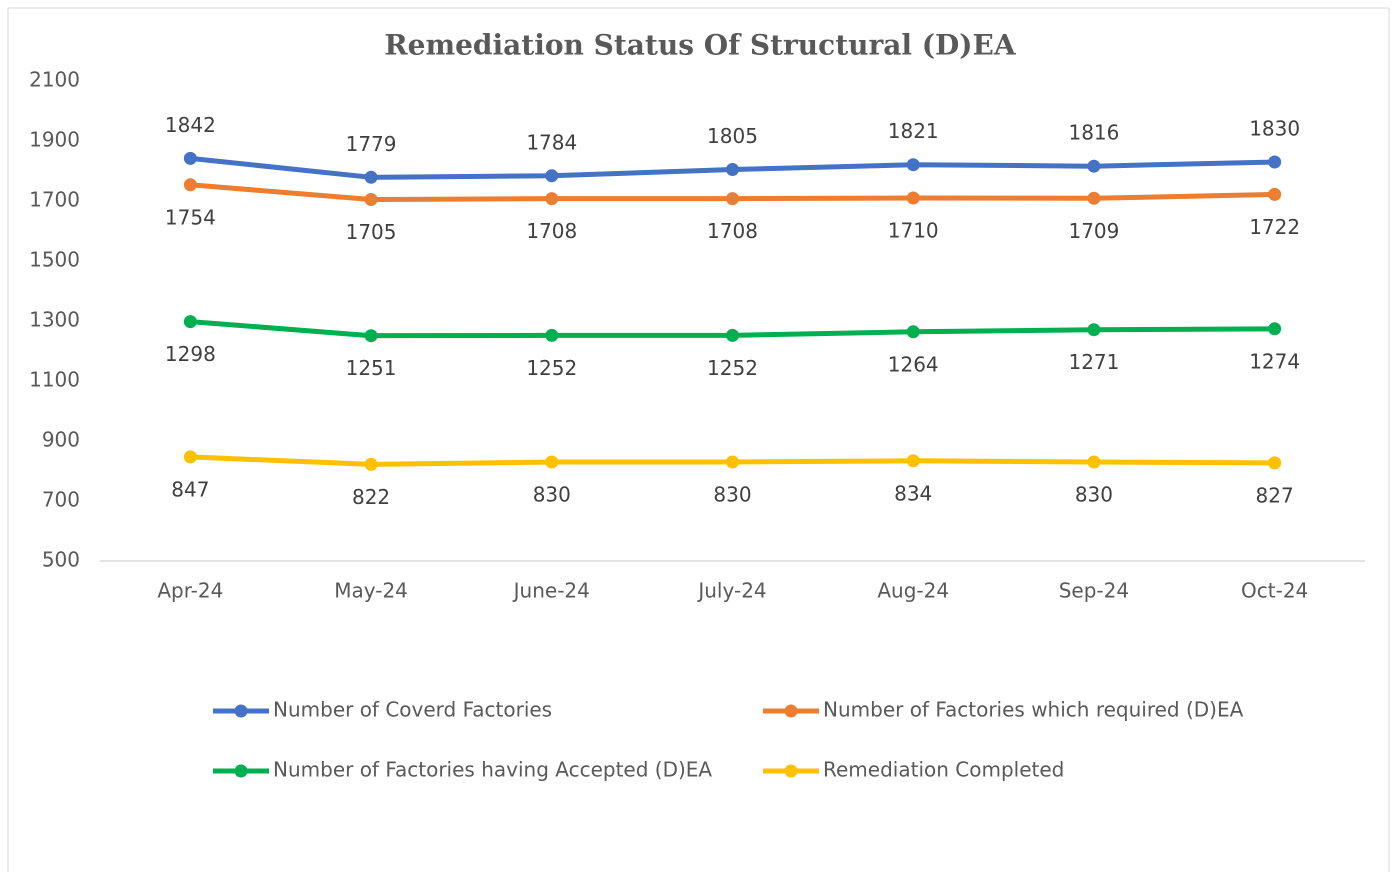 The height and width of the screenshot is (872, 1396). I want to click on data-label: 1842, so click(190, 125).